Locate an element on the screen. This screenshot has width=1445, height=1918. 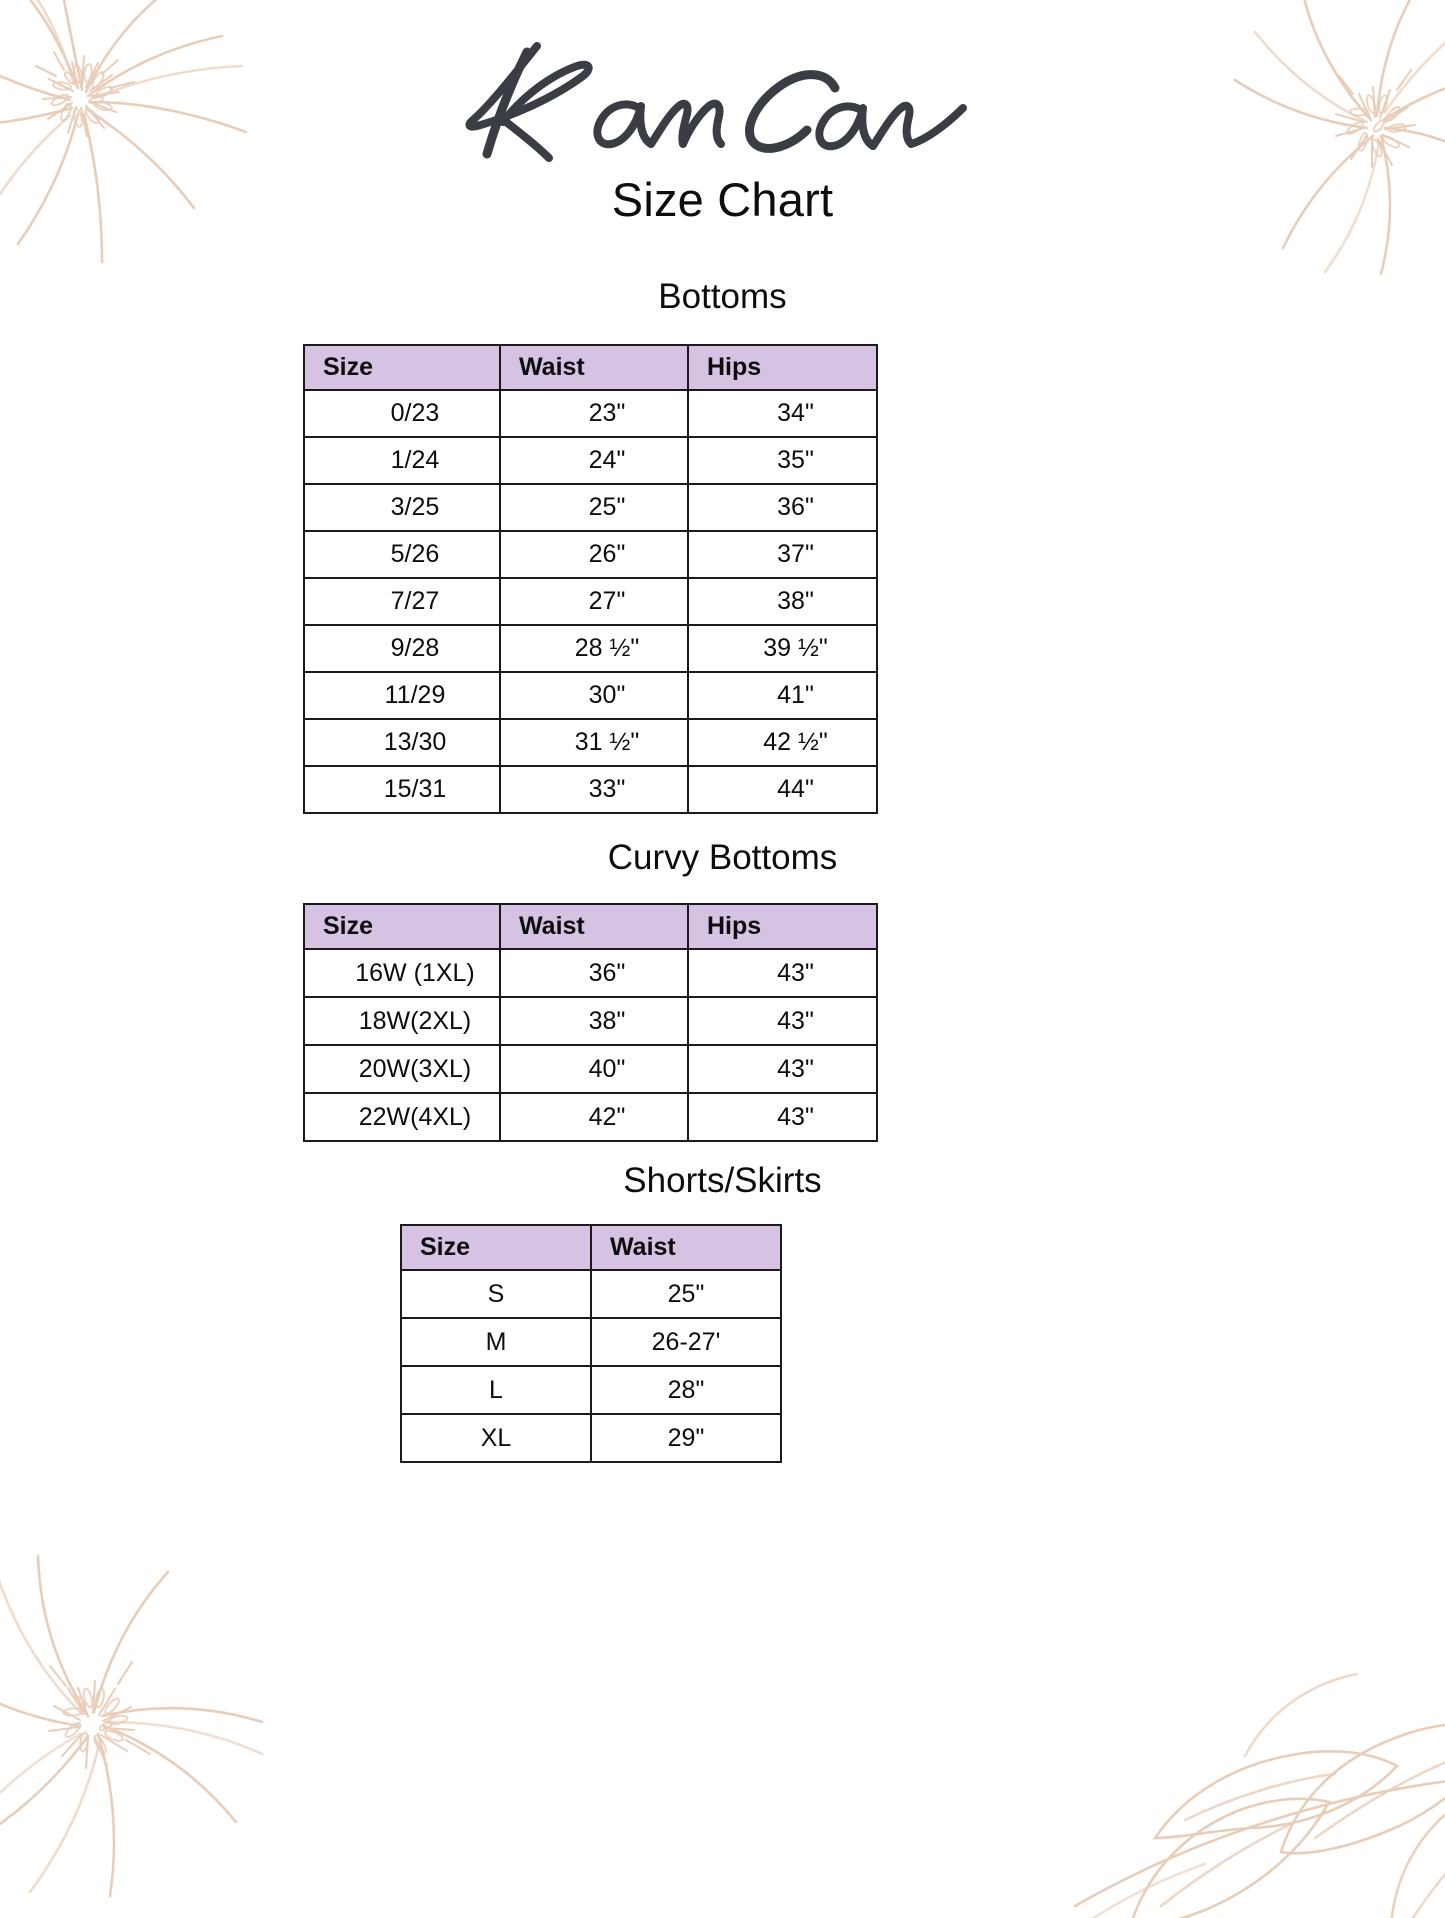
section-heading-curvy-bottoms: Curvy Bottoms is located at coordinates (722, 857).